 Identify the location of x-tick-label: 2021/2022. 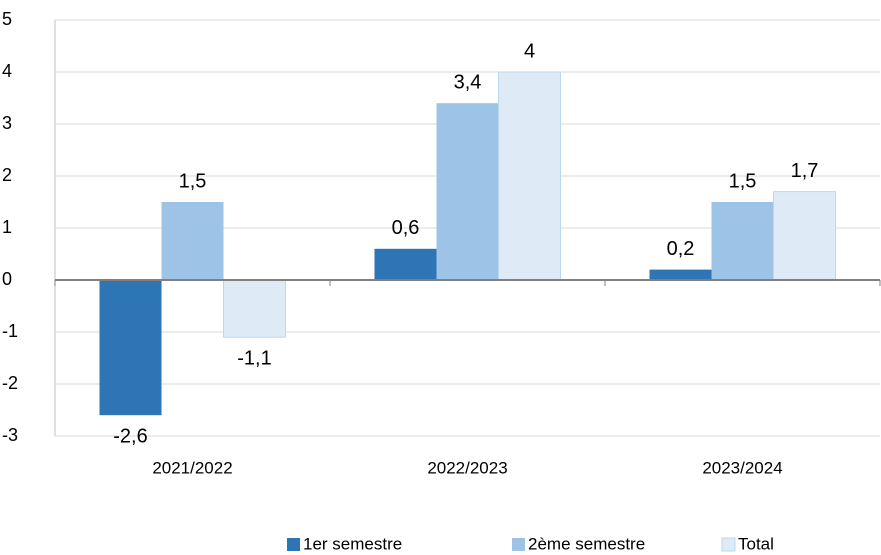
(192, 467).